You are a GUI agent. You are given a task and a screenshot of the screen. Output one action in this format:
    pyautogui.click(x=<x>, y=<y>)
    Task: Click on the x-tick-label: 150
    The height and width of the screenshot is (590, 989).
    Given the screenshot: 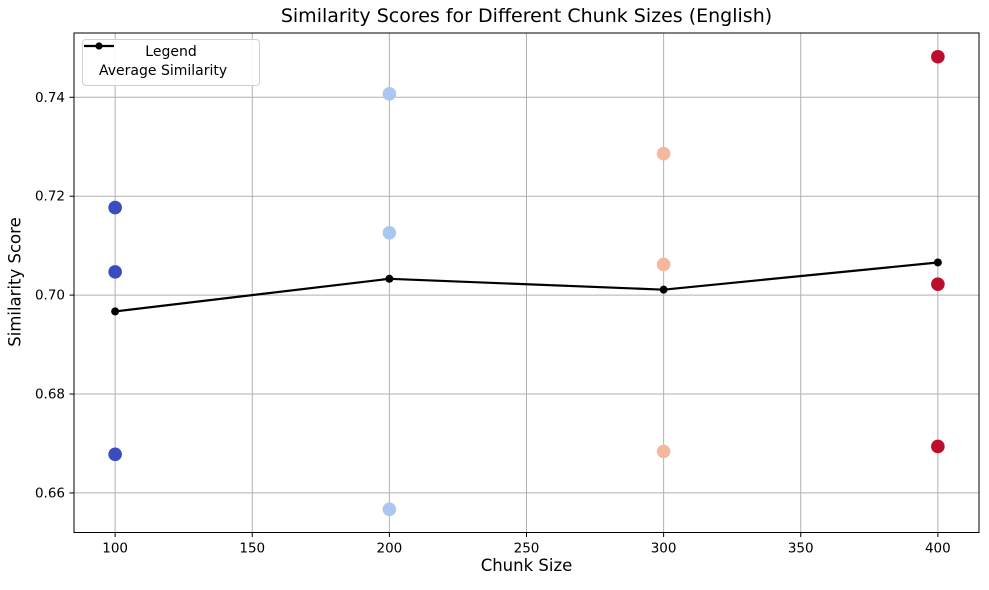 What is the action you would take?
    pyautogui.click(x=252, y=549)
    